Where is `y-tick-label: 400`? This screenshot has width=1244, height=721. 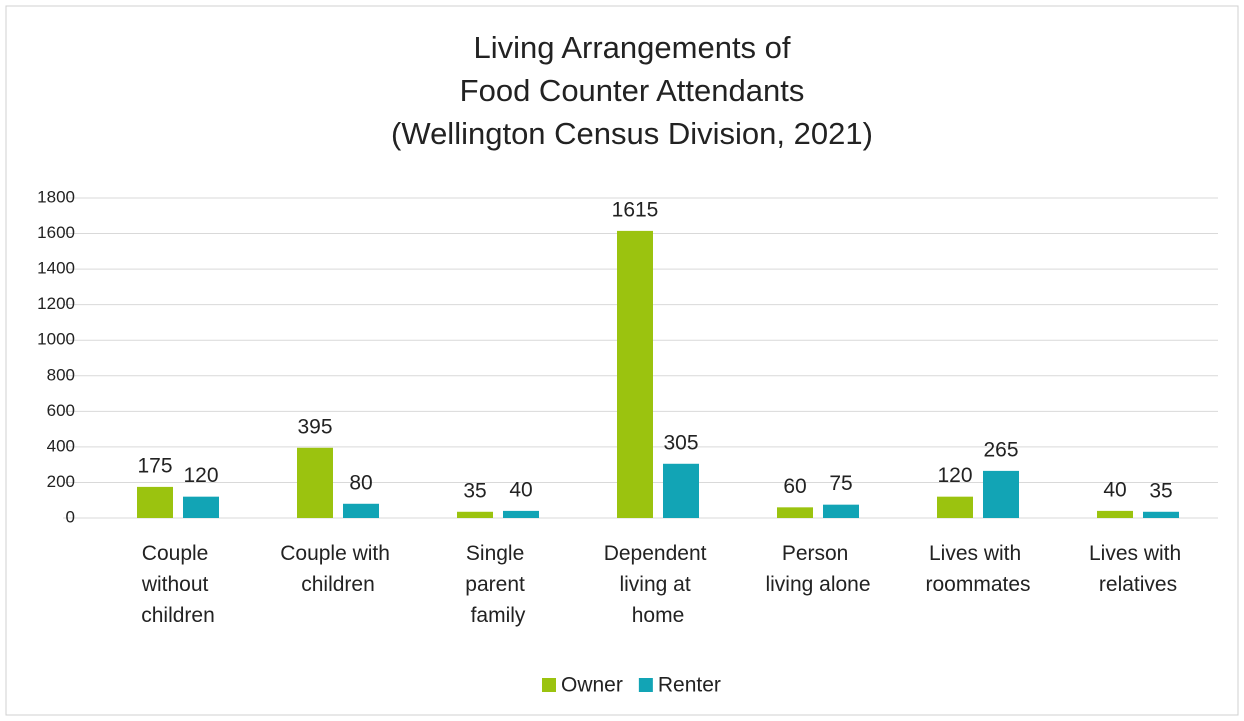 y-tick-label: 400 is located at coordinates (61, 445).